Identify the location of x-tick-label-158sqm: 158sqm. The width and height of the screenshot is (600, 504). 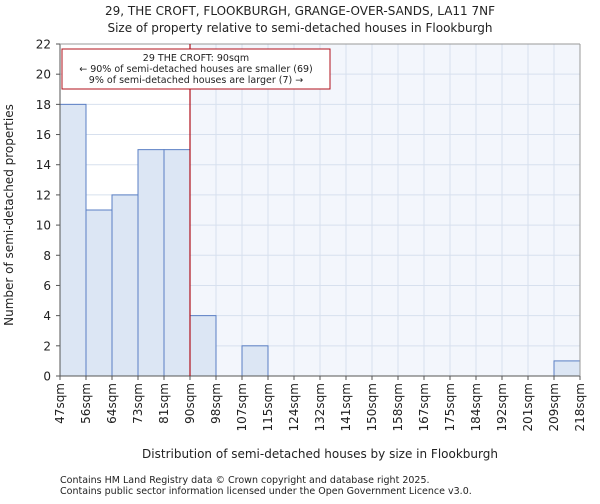
(398, 407).